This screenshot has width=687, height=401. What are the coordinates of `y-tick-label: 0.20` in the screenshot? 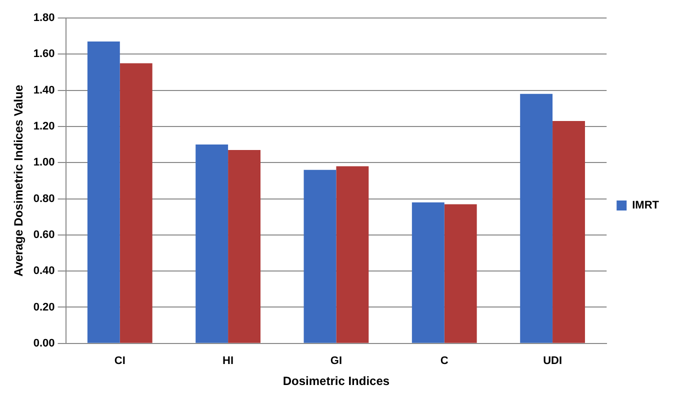 It's located at (44, 307).